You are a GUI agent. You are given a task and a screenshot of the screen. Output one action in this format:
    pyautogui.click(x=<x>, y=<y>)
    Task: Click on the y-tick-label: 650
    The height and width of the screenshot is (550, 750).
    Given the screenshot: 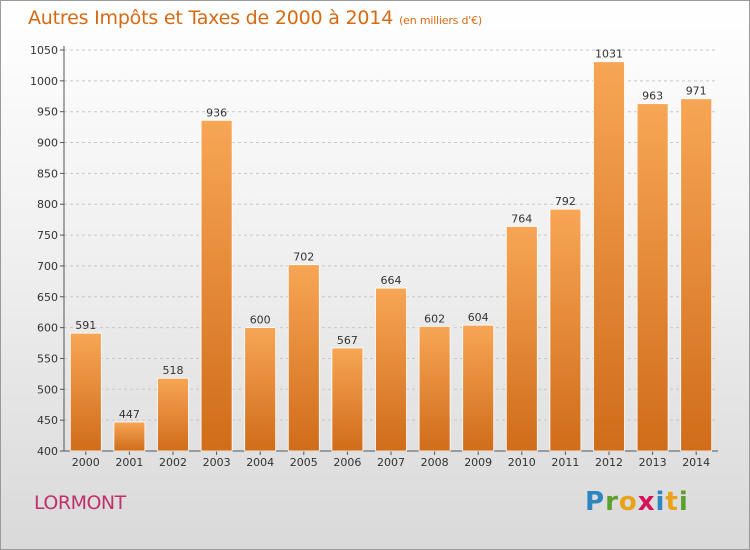 What is the action you would take?
    pyautogui.click(x=47, y=297)
    